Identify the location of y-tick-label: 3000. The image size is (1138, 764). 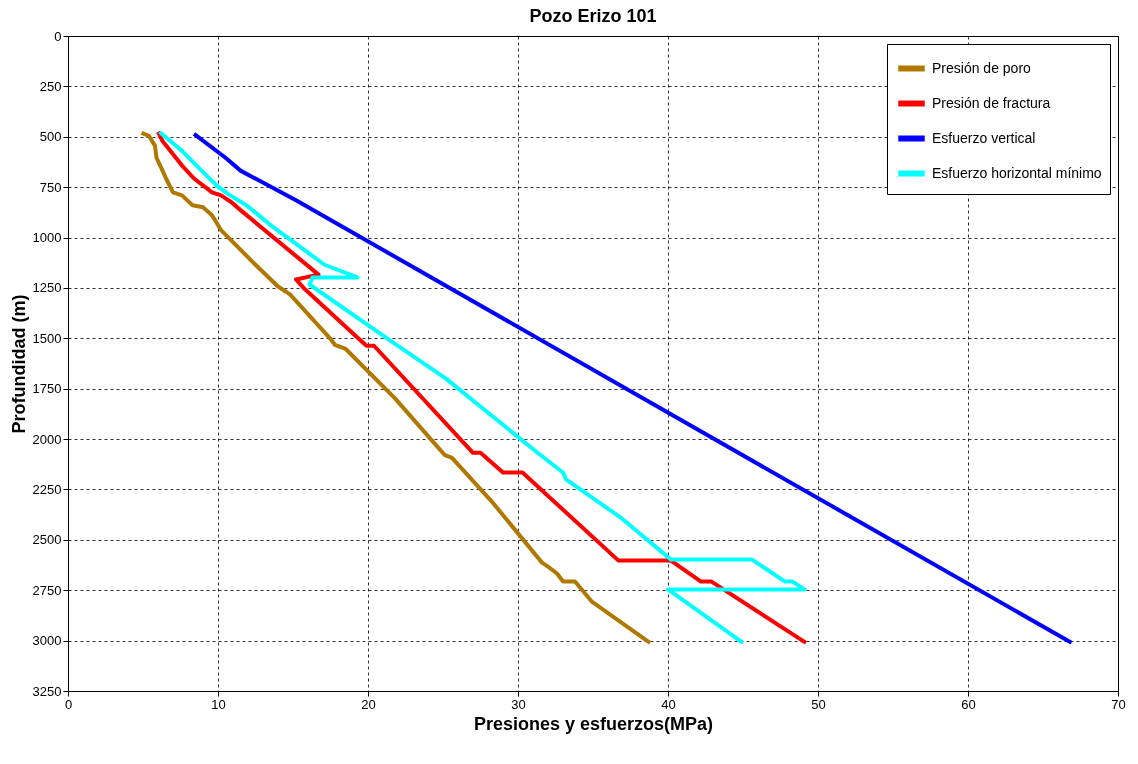
(47, 641).